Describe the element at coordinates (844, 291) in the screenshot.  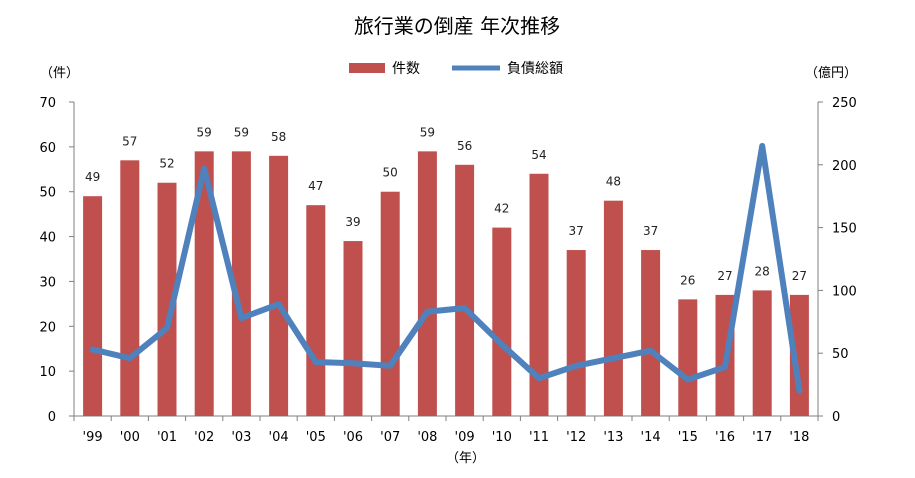
I see `right-tick-label: 100` at that location.